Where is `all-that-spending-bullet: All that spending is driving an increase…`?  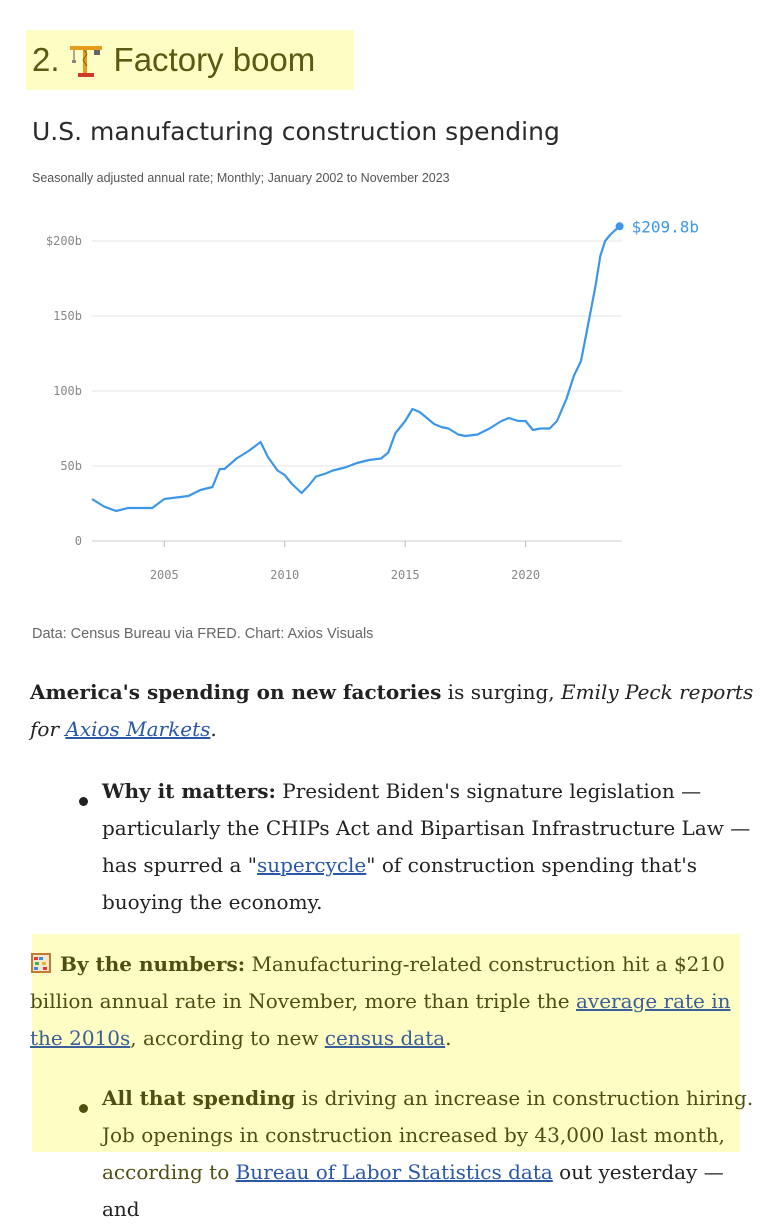
all-that-spending-bullet: All that spending is driving an increase… is located at coordinates (432, 1154).